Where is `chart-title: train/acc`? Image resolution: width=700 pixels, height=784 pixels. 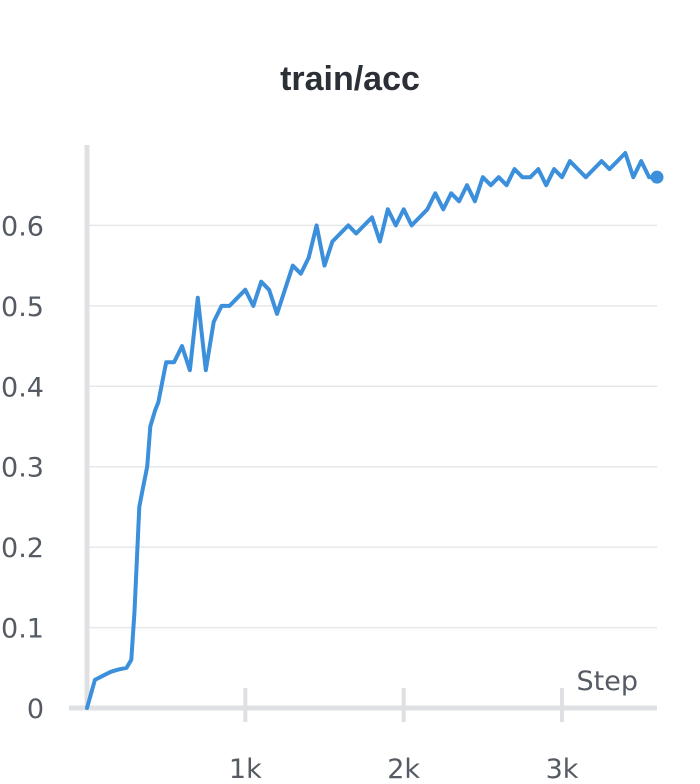 chart-title: train/acc is located at coordinates (350, 79).